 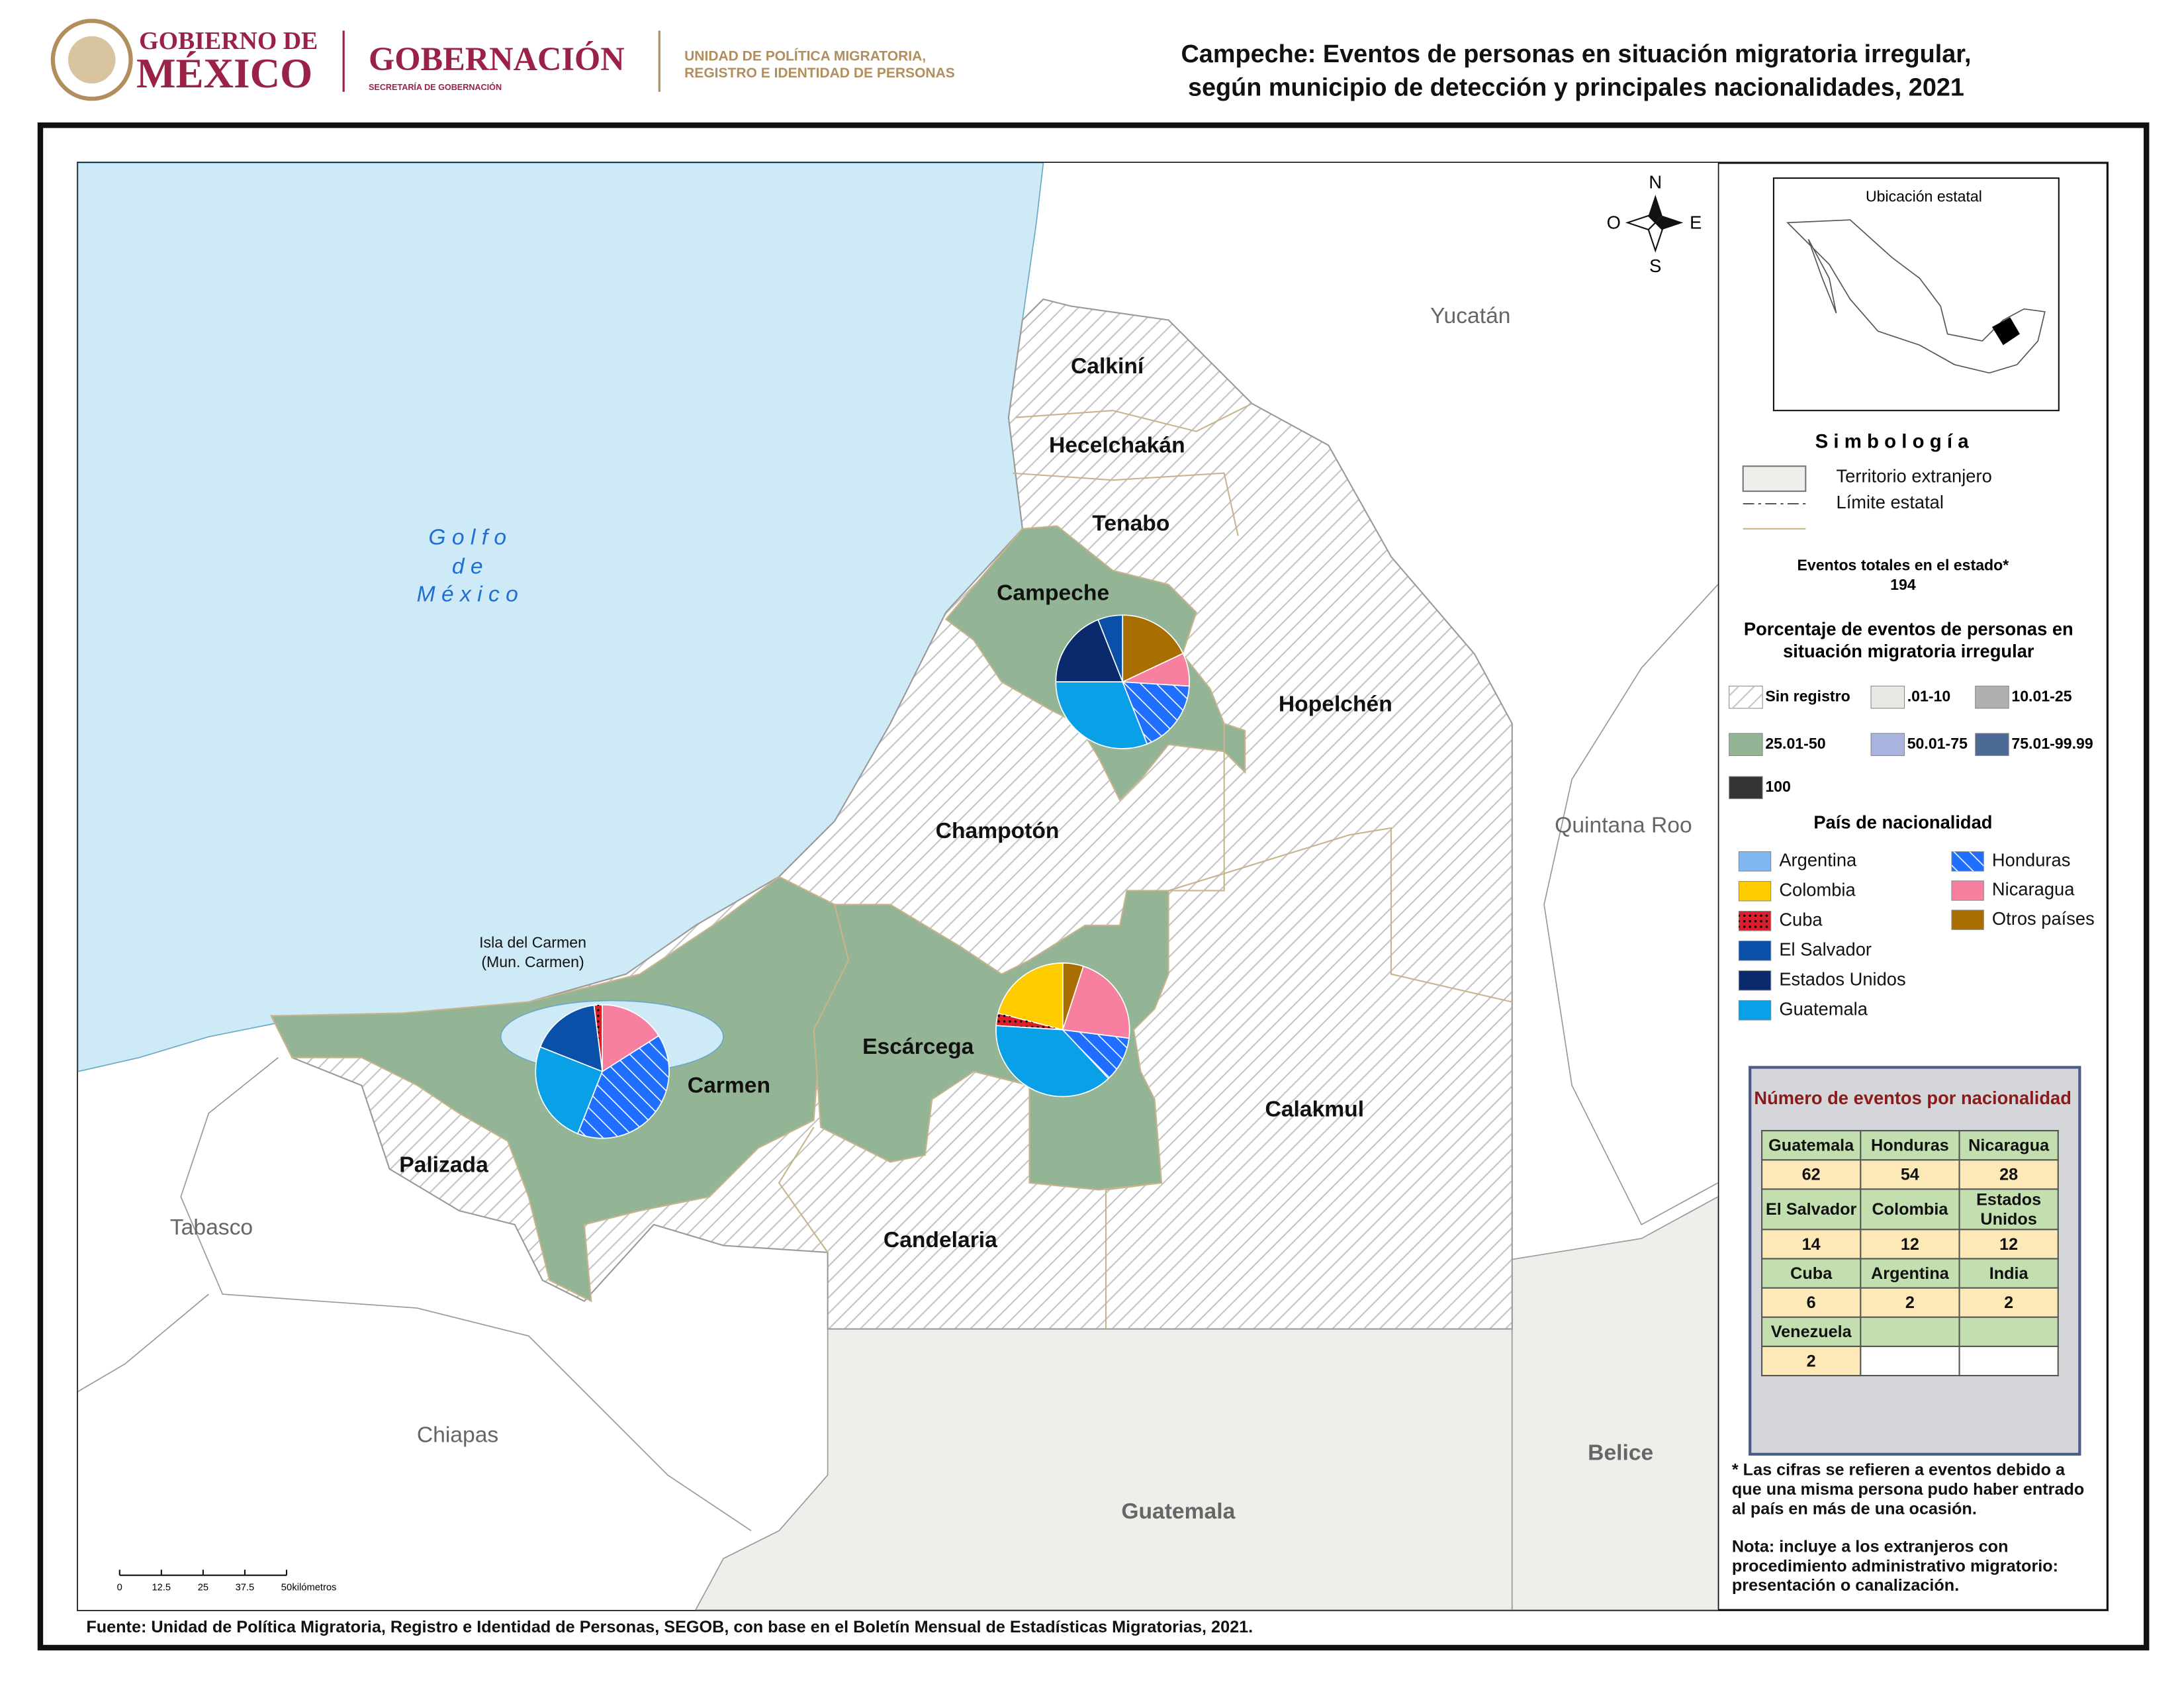 What do you see at coordinates (1903, 584) in the screenshot?
I see `total-value: 194` at bounding box center [1903, 584].